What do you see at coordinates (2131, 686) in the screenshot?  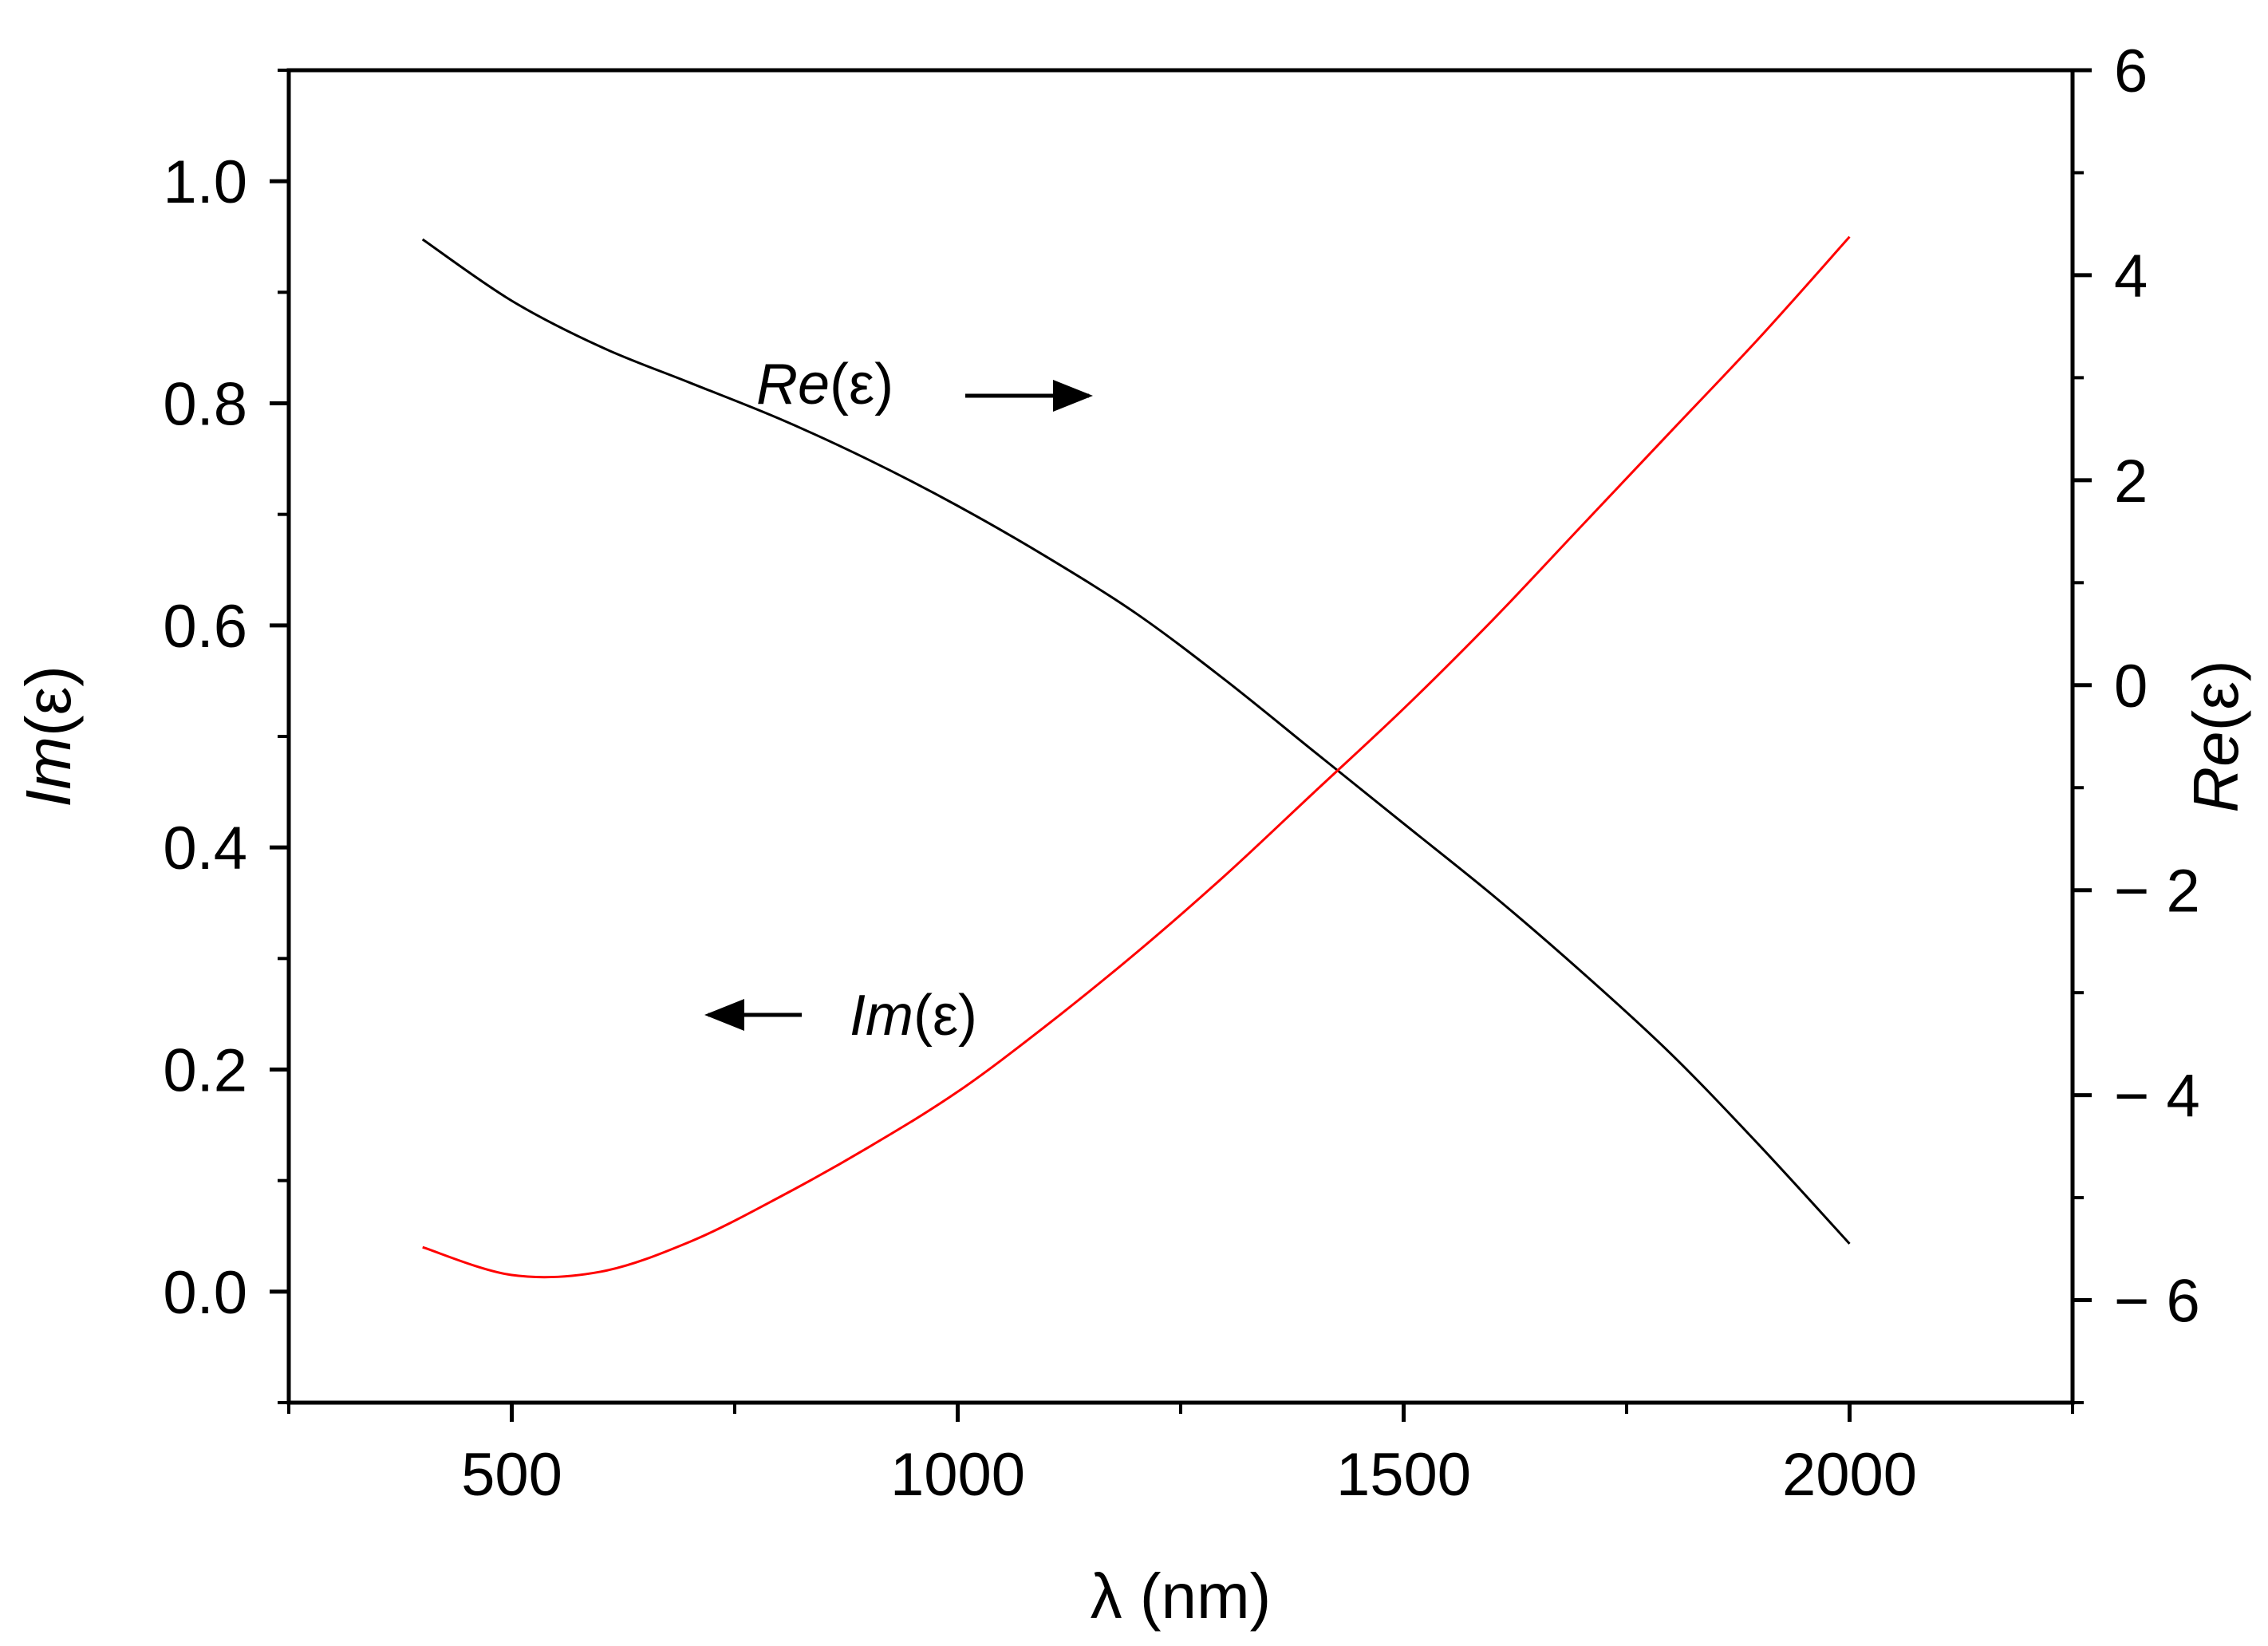 I see `right-tick-label: 0` at bounding box center [2131, 686].